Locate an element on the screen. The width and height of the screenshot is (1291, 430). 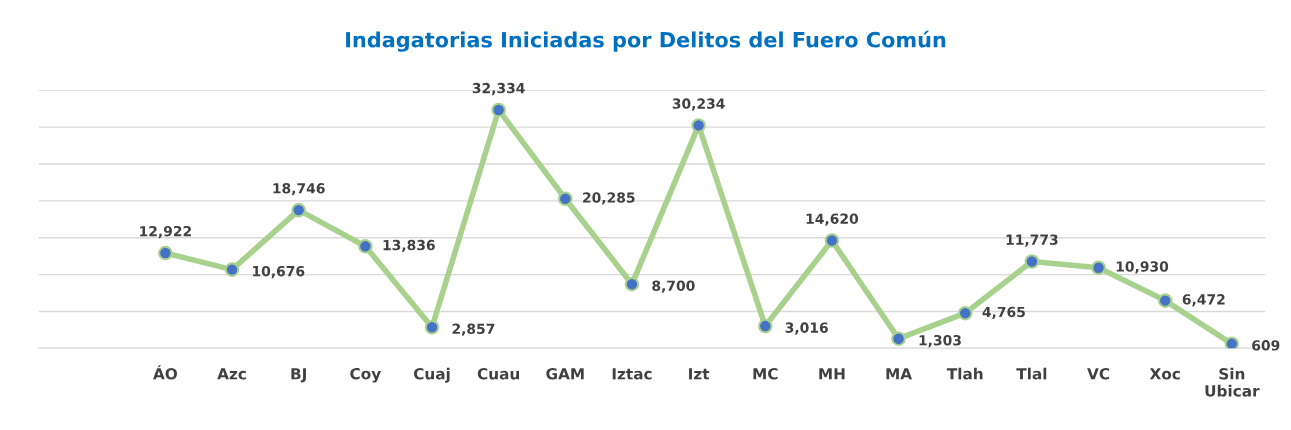
x-tick-label: Cuau is located at coordinates (498, 374).